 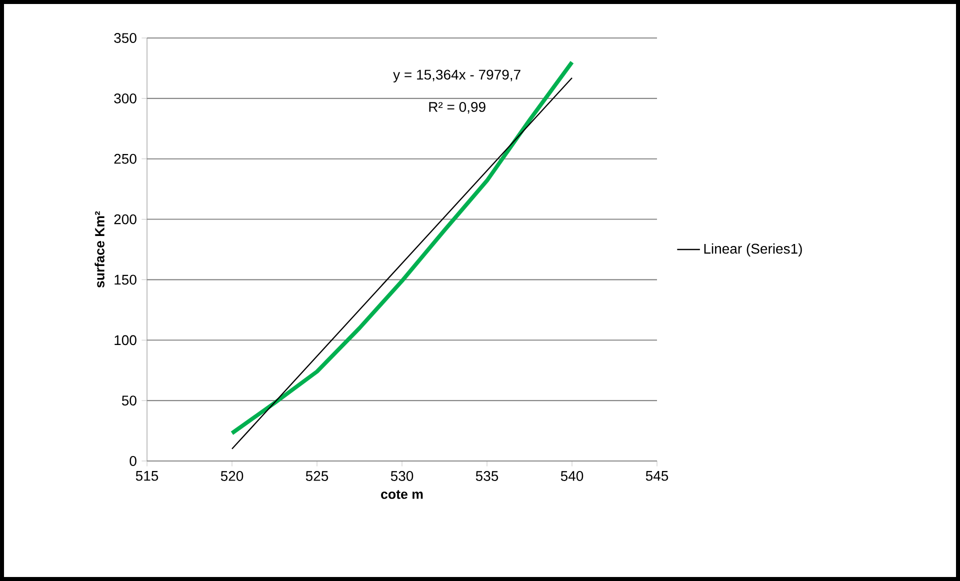 I want to click on y-tick-label: 350, so click(x=125, y=38).